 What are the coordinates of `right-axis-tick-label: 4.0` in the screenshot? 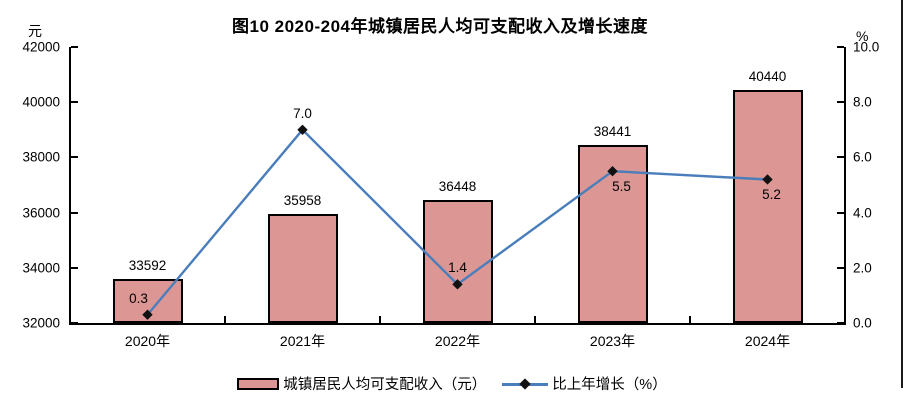 It's located at (862, 213).